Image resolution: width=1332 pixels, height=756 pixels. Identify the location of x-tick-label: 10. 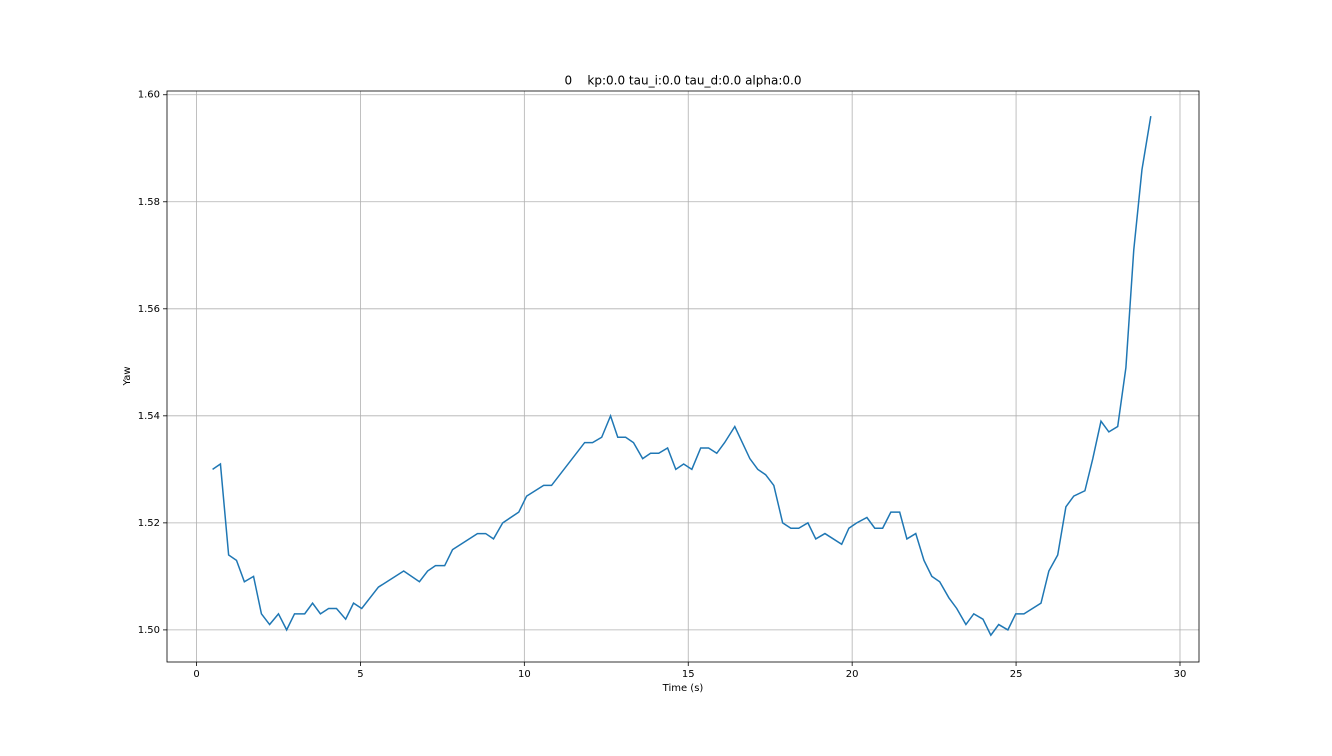
(524, 674).